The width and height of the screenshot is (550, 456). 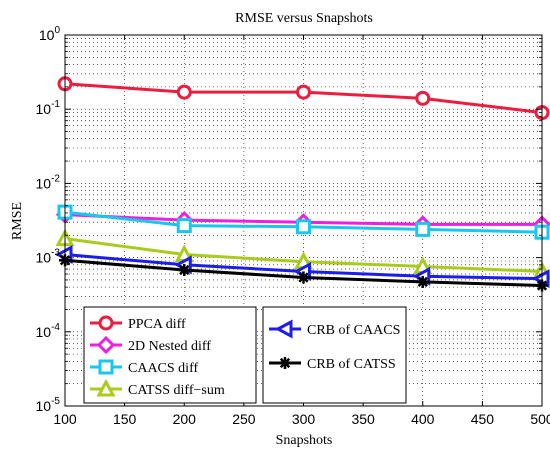 I want to click on x-tick-label: 500, so click(x=540, y=419).